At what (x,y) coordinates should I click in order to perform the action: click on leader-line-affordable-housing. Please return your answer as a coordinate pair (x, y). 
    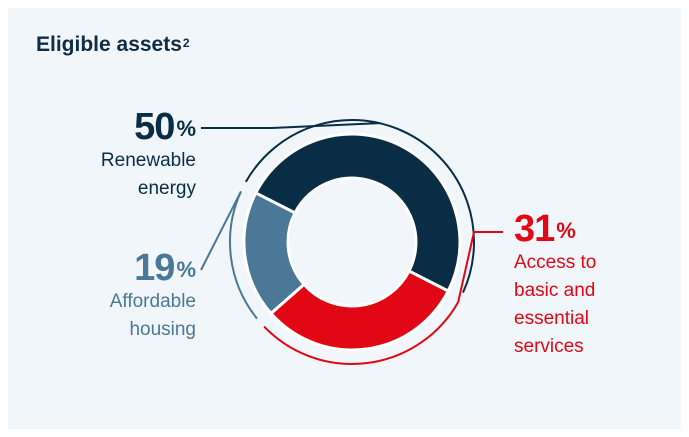
    Looking at the image, I should click on (221, 230).